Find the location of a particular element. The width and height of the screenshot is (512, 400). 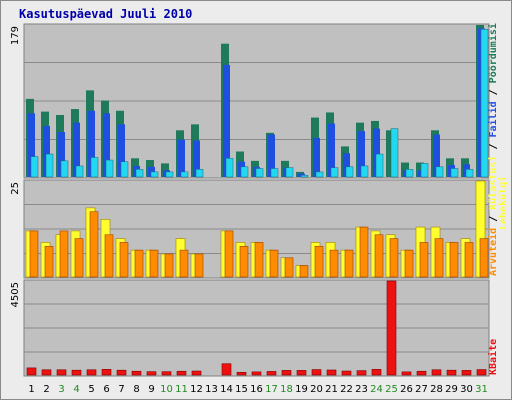

x-tick-day-25: 25 is located at coordinates (391, 389).